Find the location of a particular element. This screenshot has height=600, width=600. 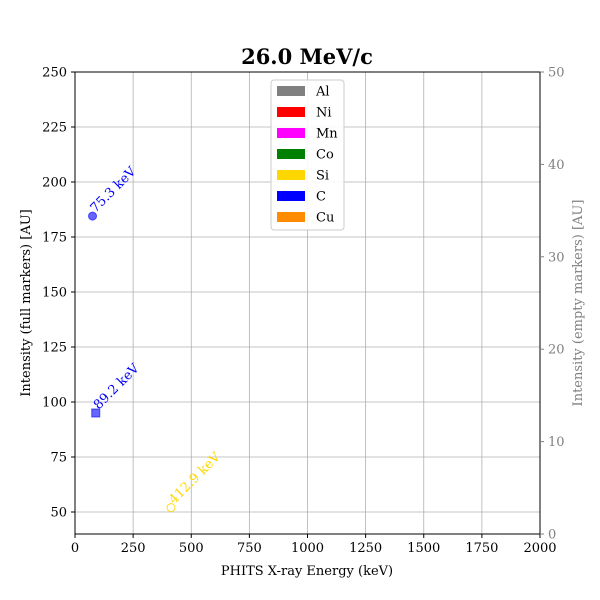

legend-label: Co is located at coordinates (325, 155).